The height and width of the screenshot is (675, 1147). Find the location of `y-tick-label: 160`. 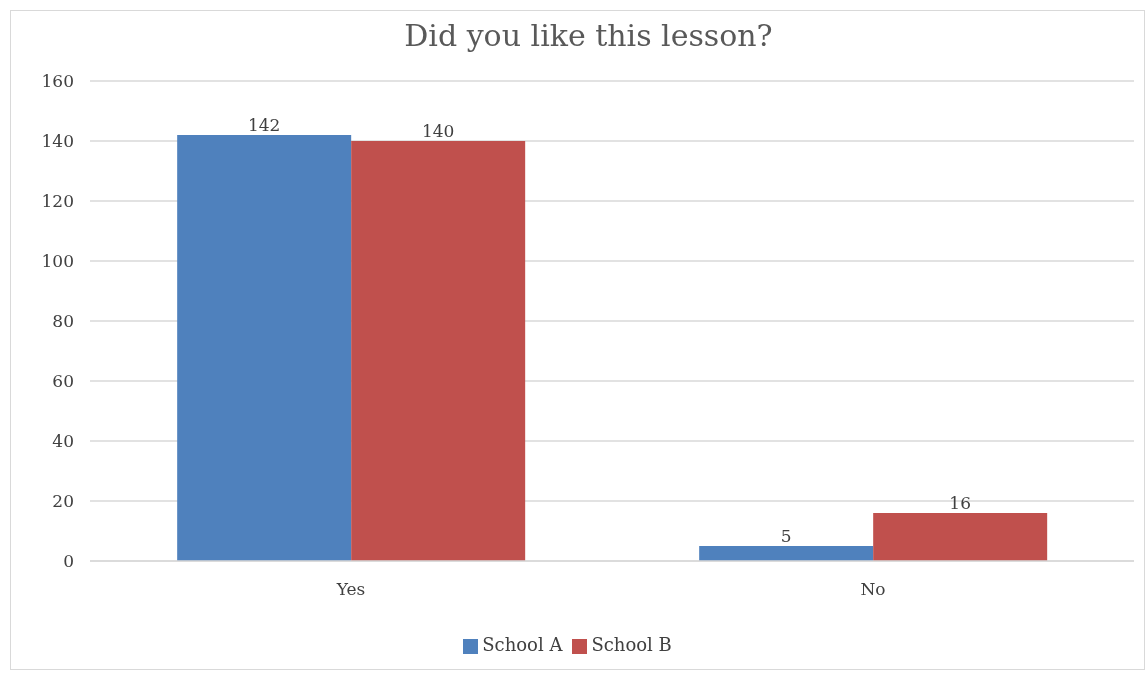

y-tick-label: 160 is located at coordinates (57, 81).